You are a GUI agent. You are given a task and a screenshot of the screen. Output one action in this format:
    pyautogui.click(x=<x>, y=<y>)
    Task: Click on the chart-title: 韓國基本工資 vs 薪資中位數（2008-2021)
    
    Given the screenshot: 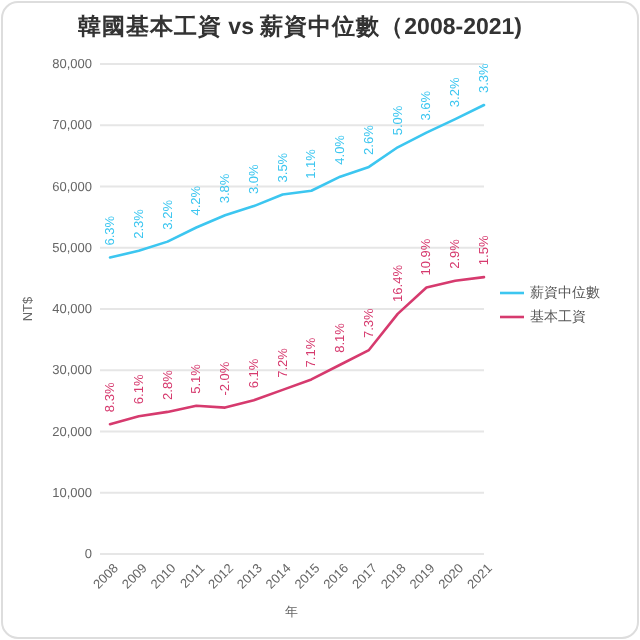 What is the action you would take?
    pyautogui.click(x=300, y=26)
    